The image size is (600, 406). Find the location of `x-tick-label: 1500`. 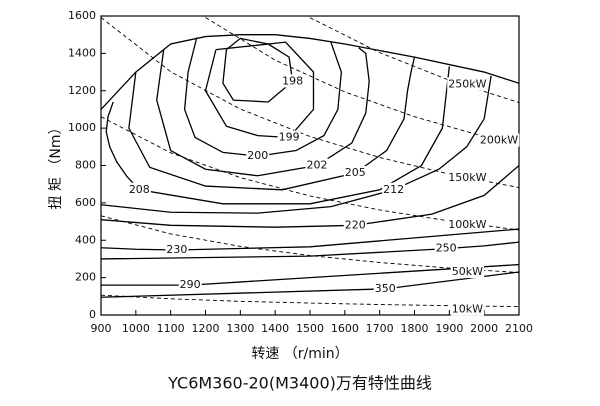

x-tick-label: 1500 is located at coordinates (310, 328).